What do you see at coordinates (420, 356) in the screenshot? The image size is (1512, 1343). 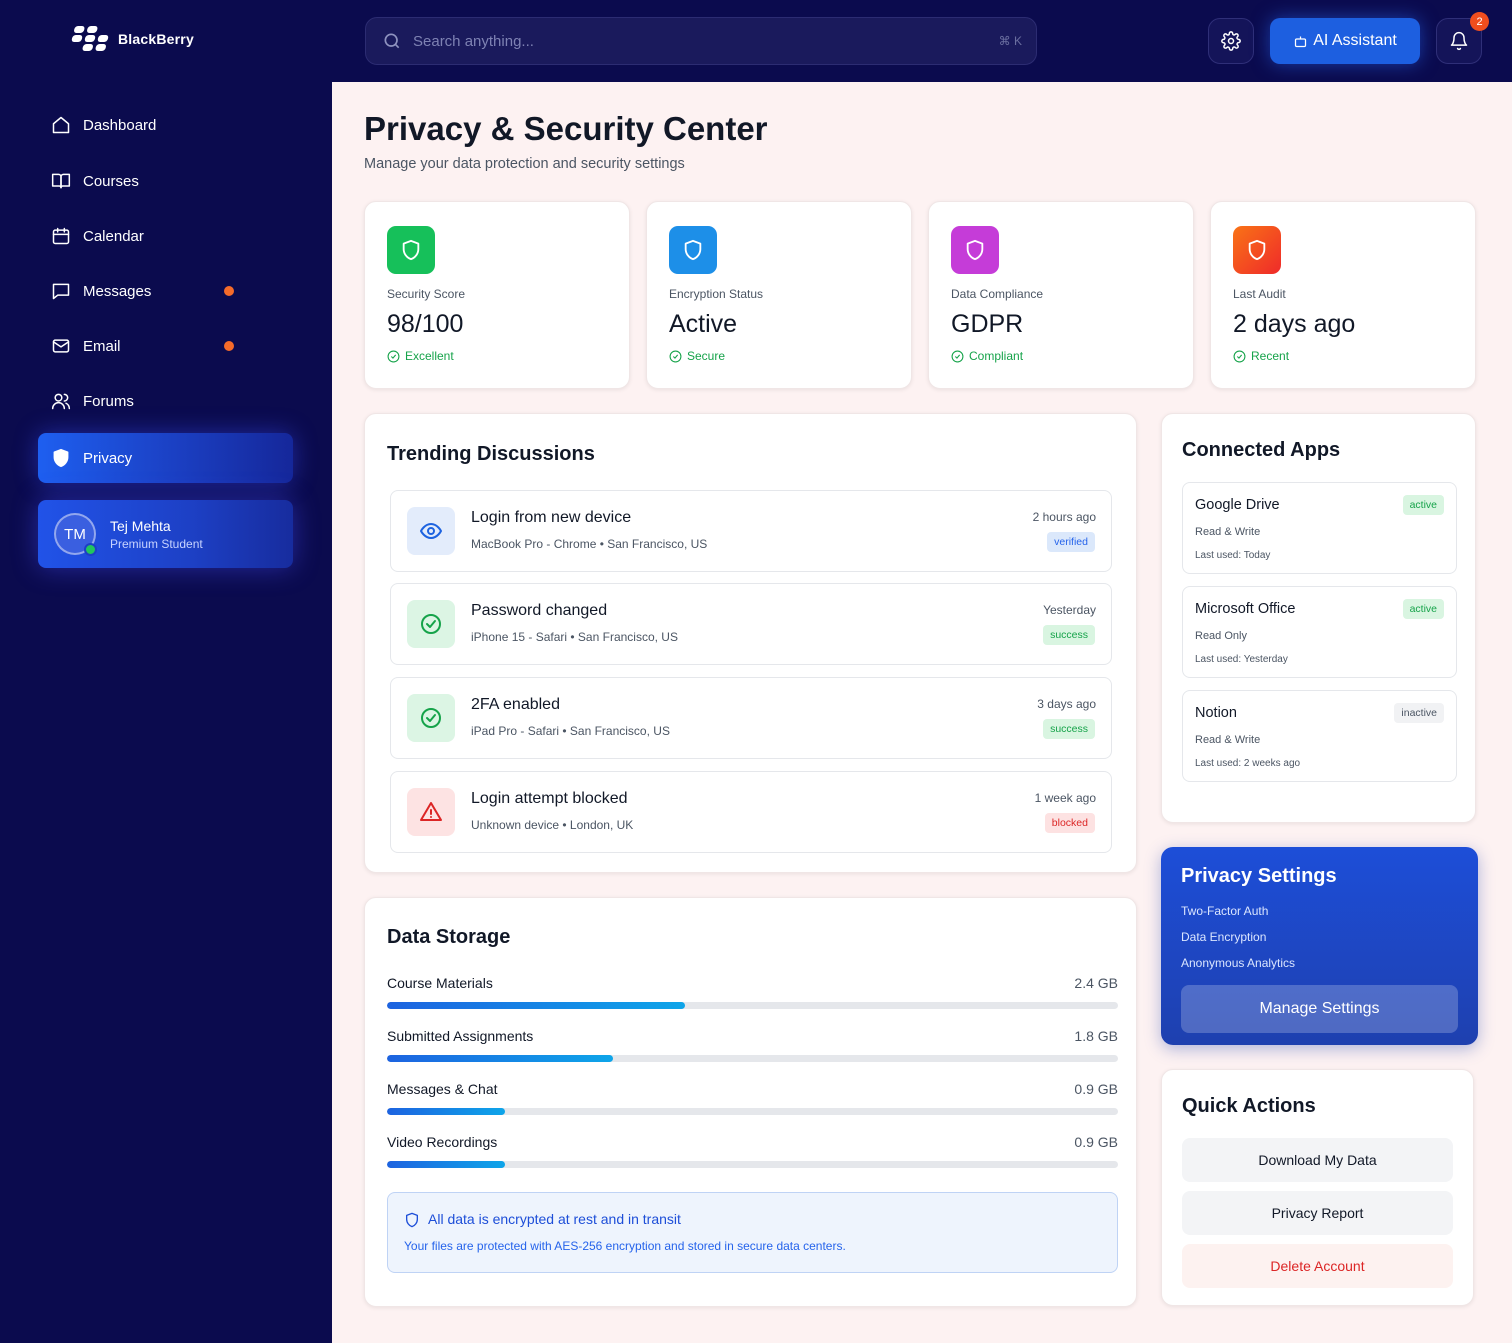 I see `stat-status: Excellent` at bounding box center [420, 356].